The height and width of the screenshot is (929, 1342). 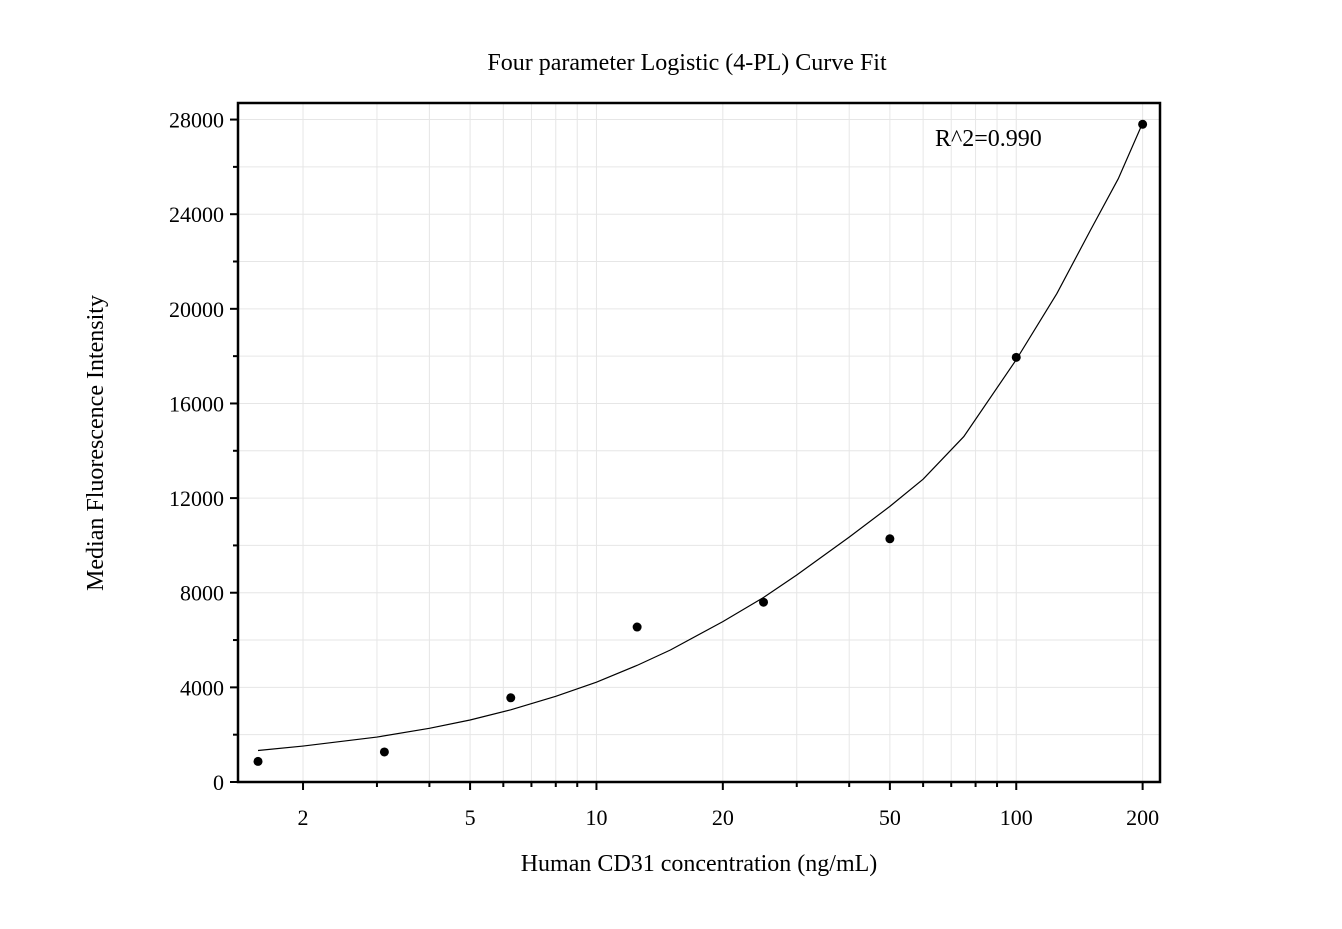 I want to click on y-tick-label: 20000, so click(x=196, y=309).